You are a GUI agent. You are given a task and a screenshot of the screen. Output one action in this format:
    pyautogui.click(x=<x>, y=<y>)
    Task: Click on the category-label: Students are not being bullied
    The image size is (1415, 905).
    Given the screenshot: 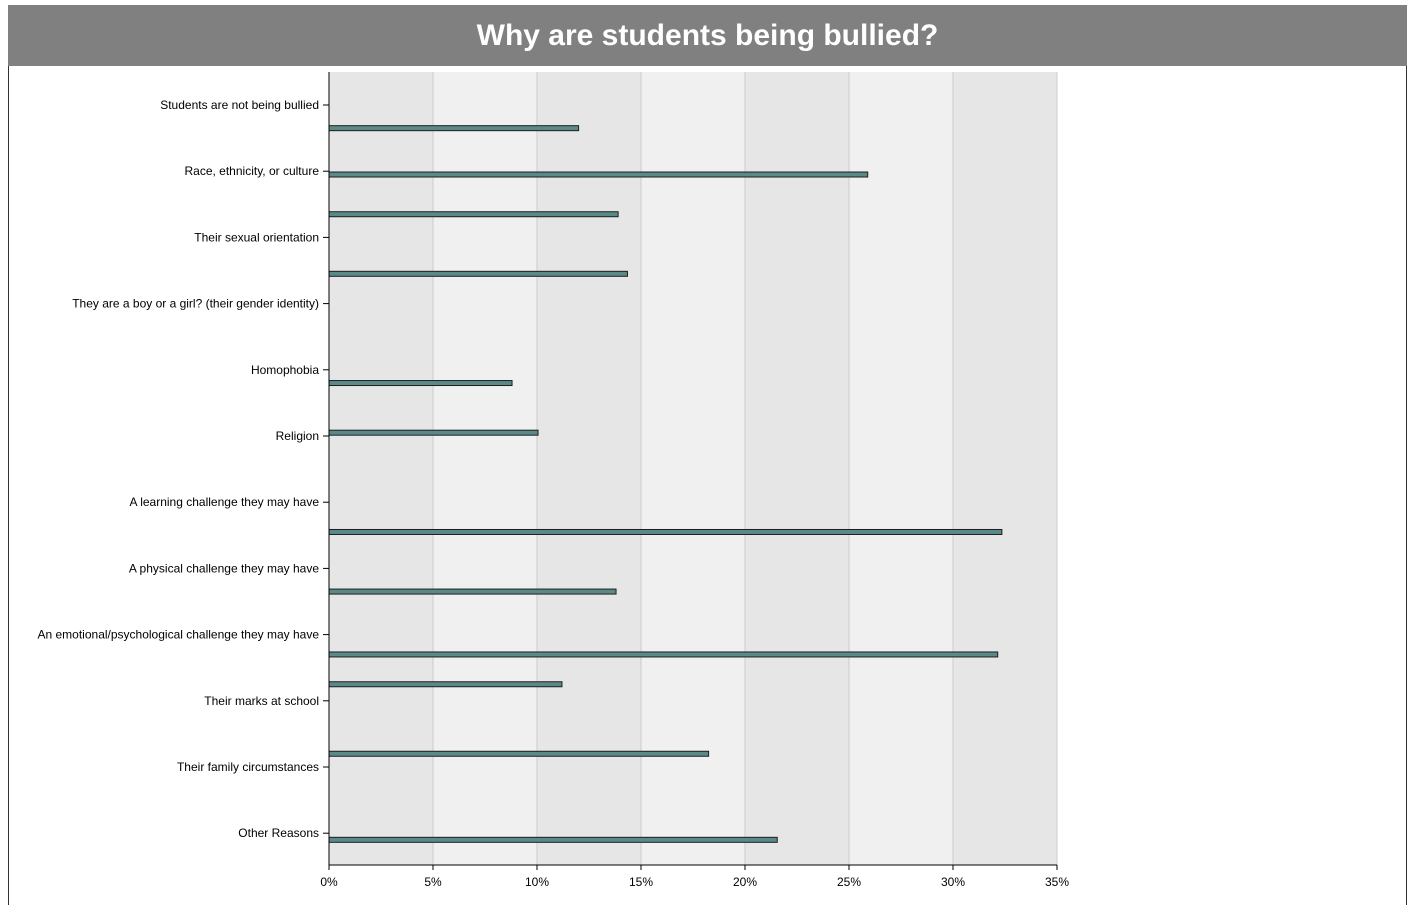 What is the action you would take?
    pyautogui.click(x=239, y=105)
    